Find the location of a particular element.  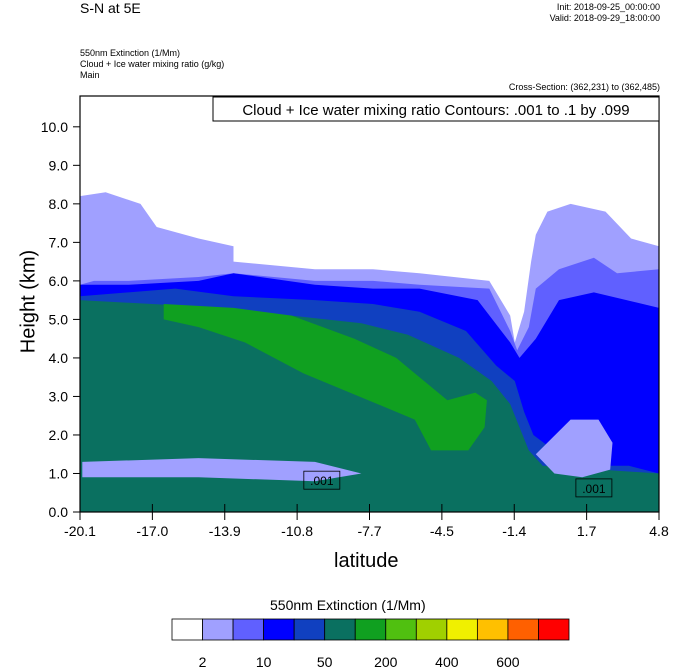

x-tick-label: -13.9 is located at coordinates (225, 531).